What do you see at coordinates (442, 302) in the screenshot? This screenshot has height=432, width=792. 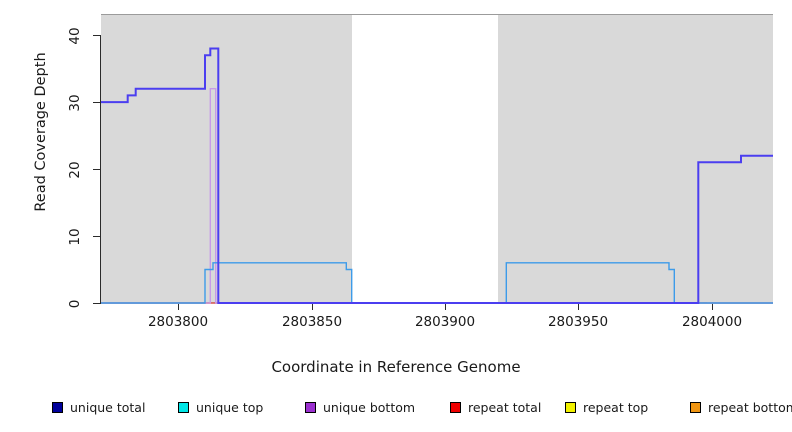 I see `x-axis-line` at bounding box center [442, 302].